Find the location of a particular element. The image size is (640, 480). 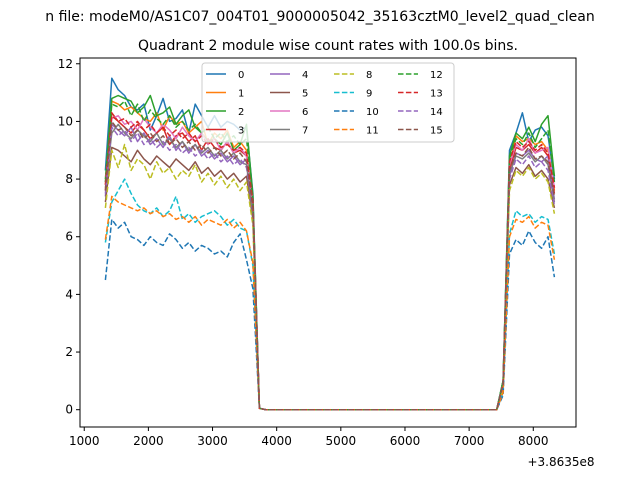

legend-entry-2: 2 is located at coordinates (225, 112).